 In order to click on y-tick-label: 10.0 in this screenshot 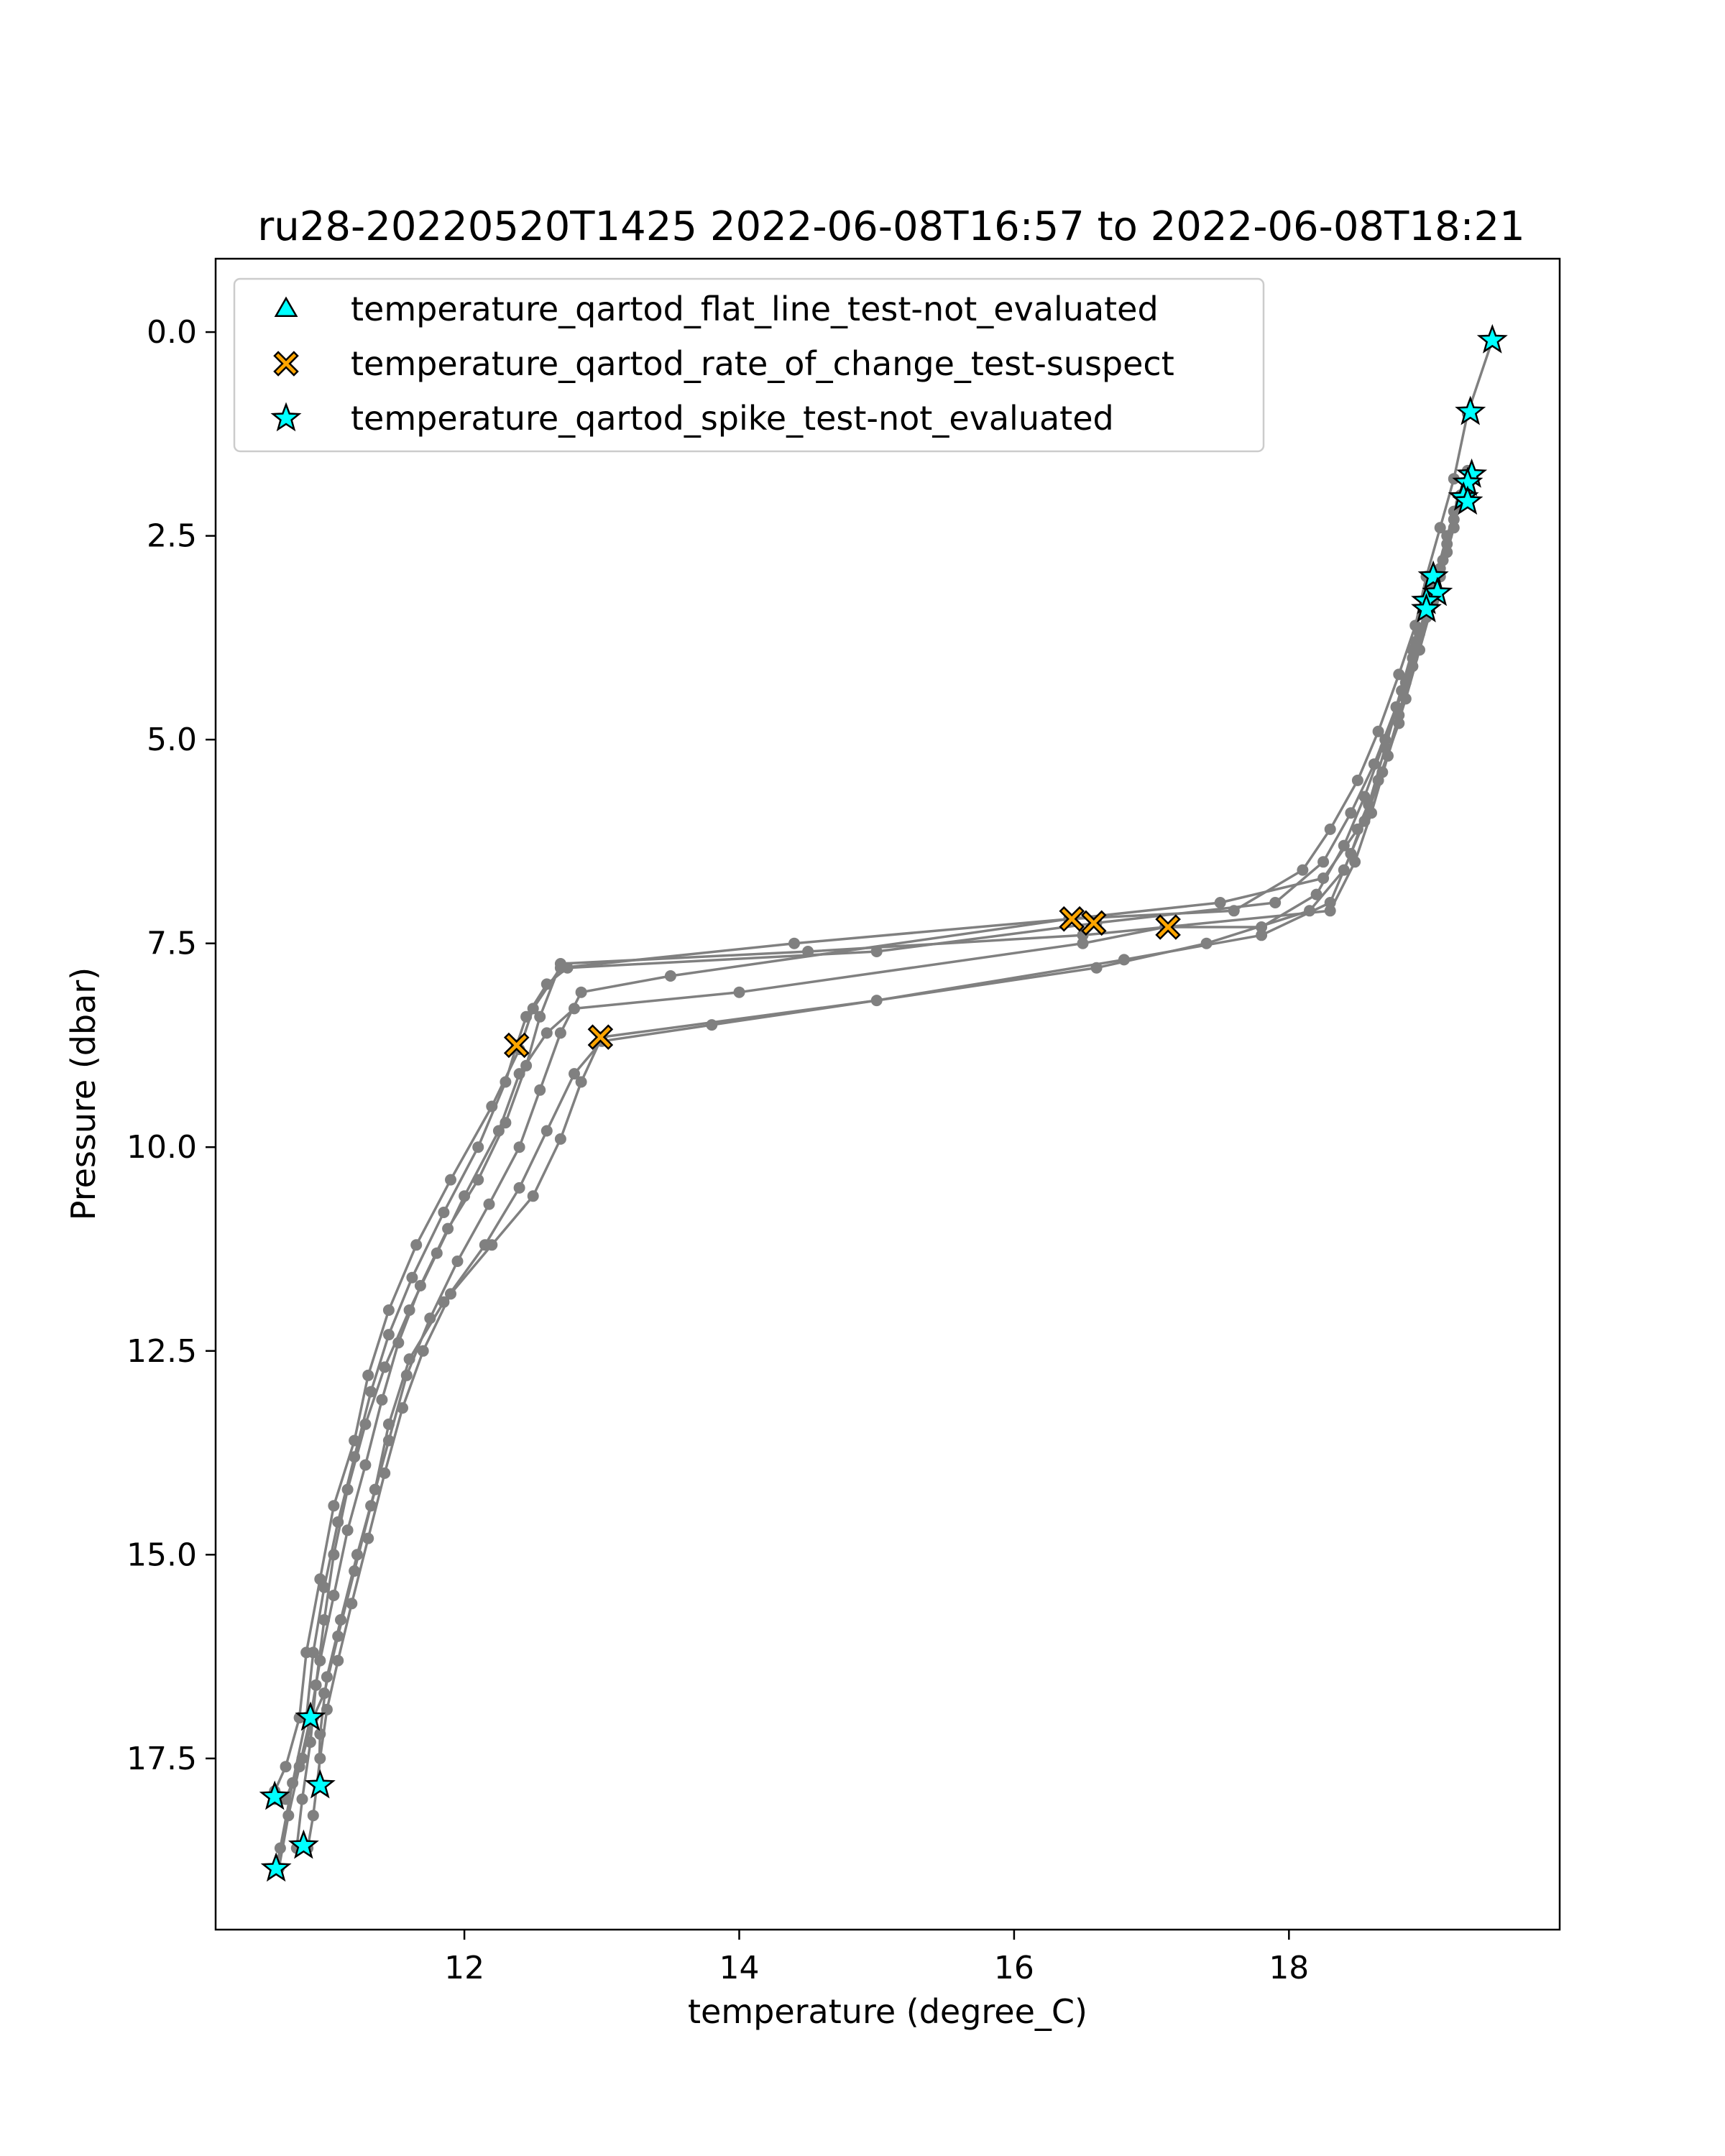, I will do `click(161, 1147)`.